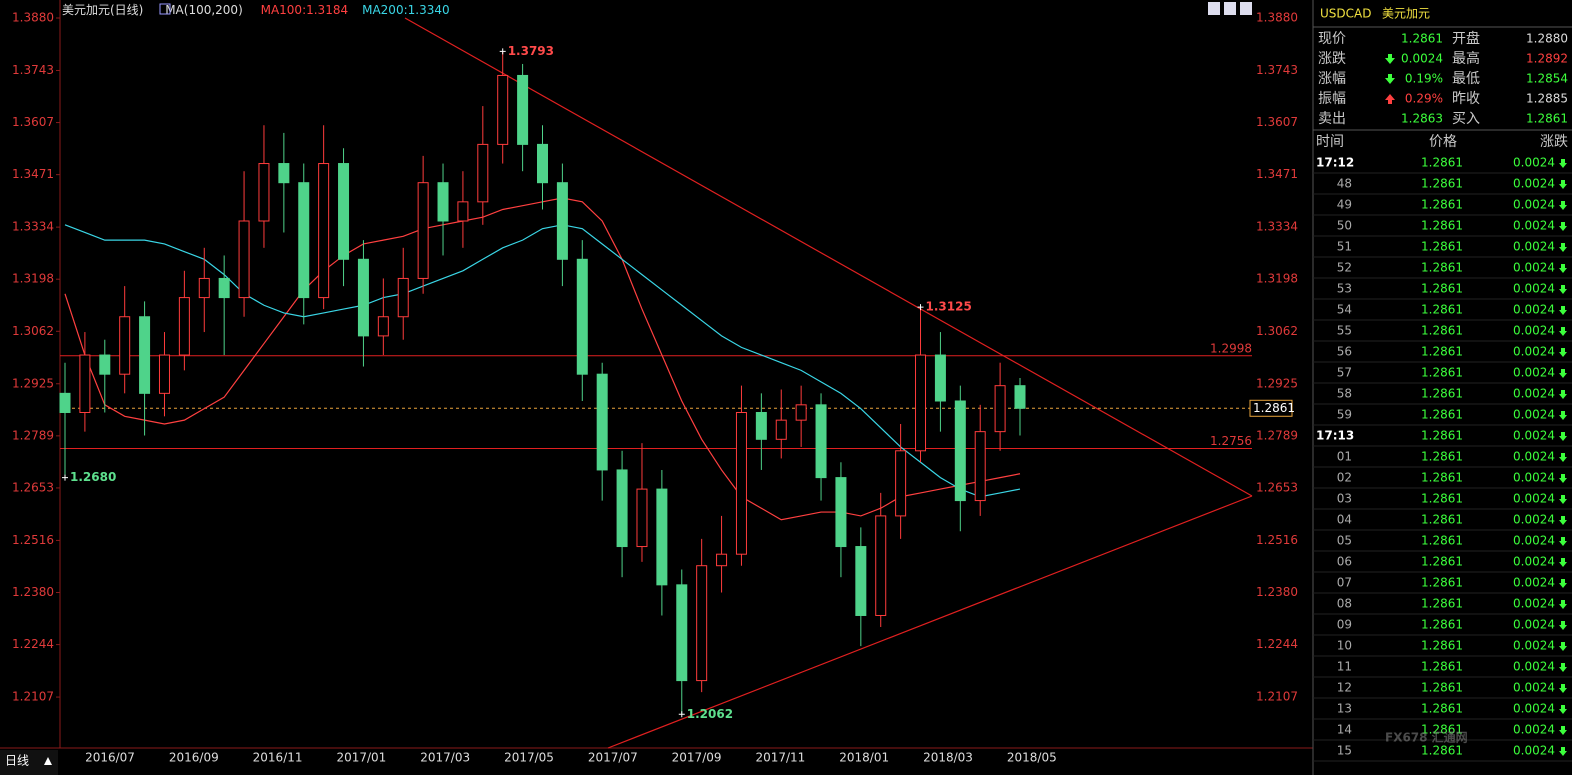 This screenshot has height=775, width=1572. What do you see at coordinates (1344, 520) in the screenshot?
I see `trade-time: 04` at bounding box center [1344, 520].